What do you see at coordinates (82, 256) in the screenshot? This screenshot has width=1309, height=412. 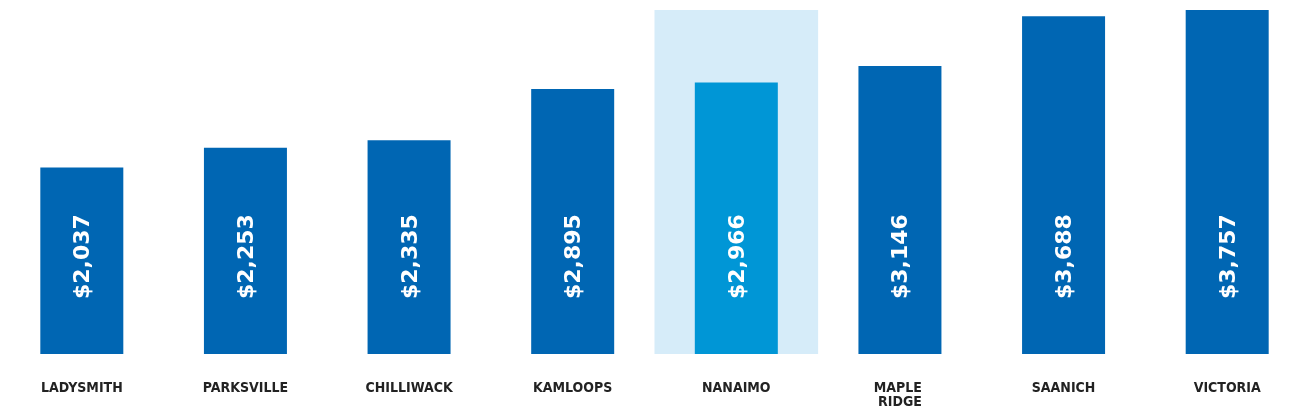 I see `data-label: $2,037` at bounding box center [82, 256].